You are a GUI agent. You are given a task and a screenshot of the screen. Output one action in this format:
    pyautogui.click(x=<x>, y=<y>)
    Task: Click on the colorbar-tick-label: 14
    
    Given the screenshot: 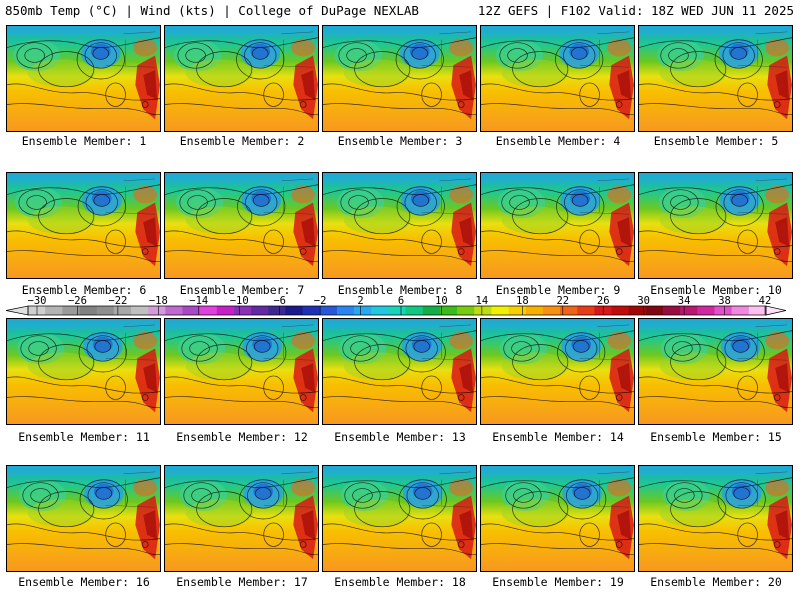 What is the action you would take?
    pyautogui.click(x=482, y=301)
    